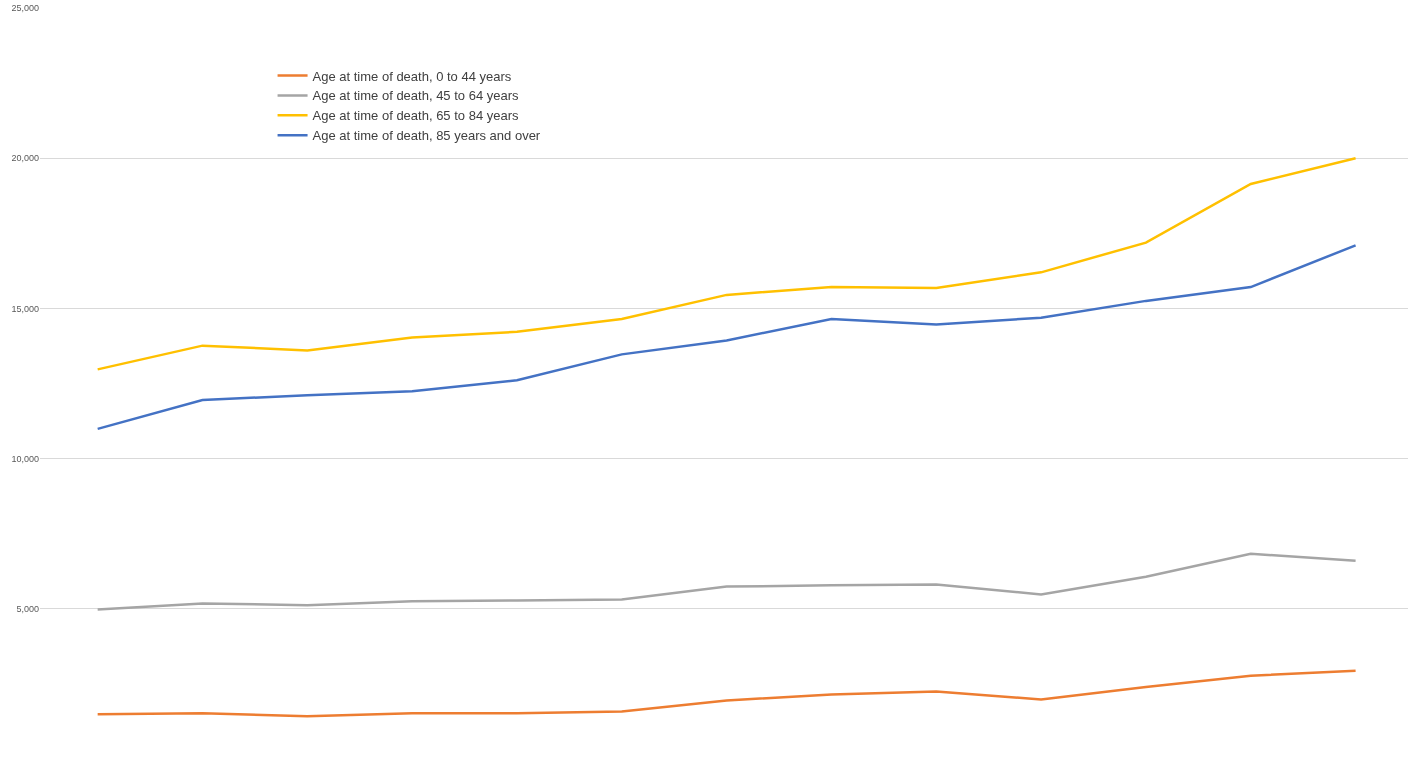  What do you see at coordinates (25, 308) in the screenshot?
I see `y-tick-label: 15,000` at bounding box center [25, 308].